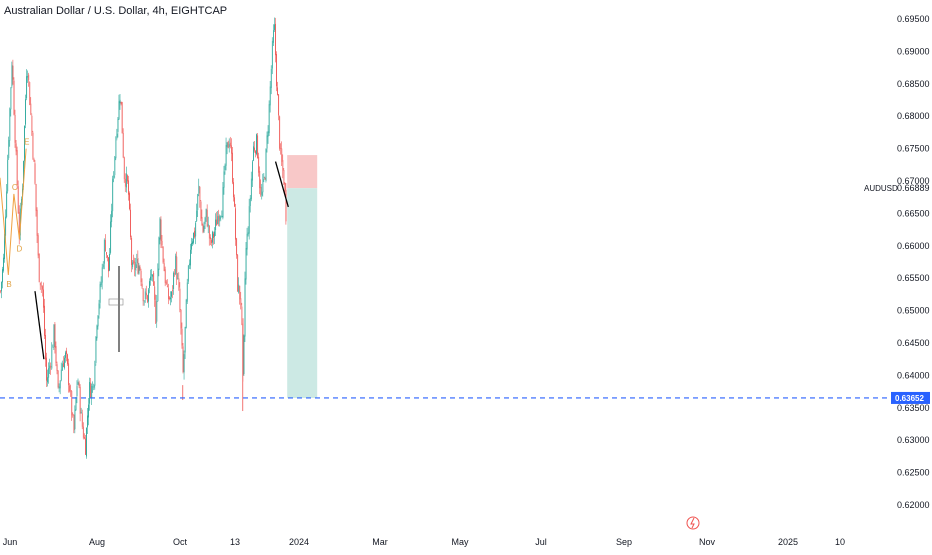 This screenshot has width=932, height=555. Describe the element at coordinates (693, 523) in the screenshot. I see `flash-icon` at that location.